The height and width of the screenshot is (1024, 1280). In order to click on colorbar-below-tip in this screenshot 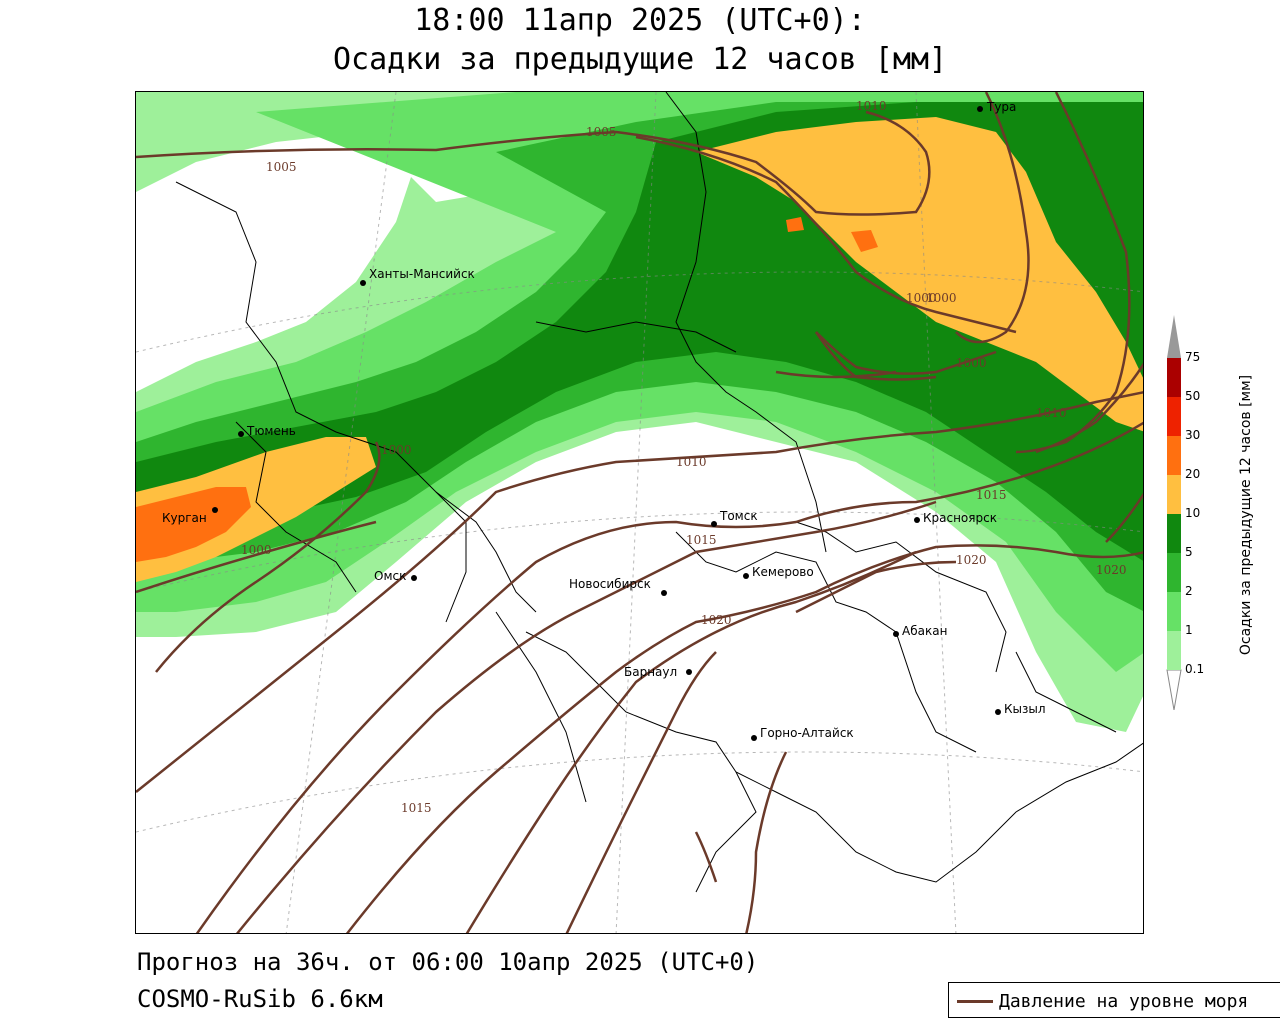, I will do `click(1174, 690)`.